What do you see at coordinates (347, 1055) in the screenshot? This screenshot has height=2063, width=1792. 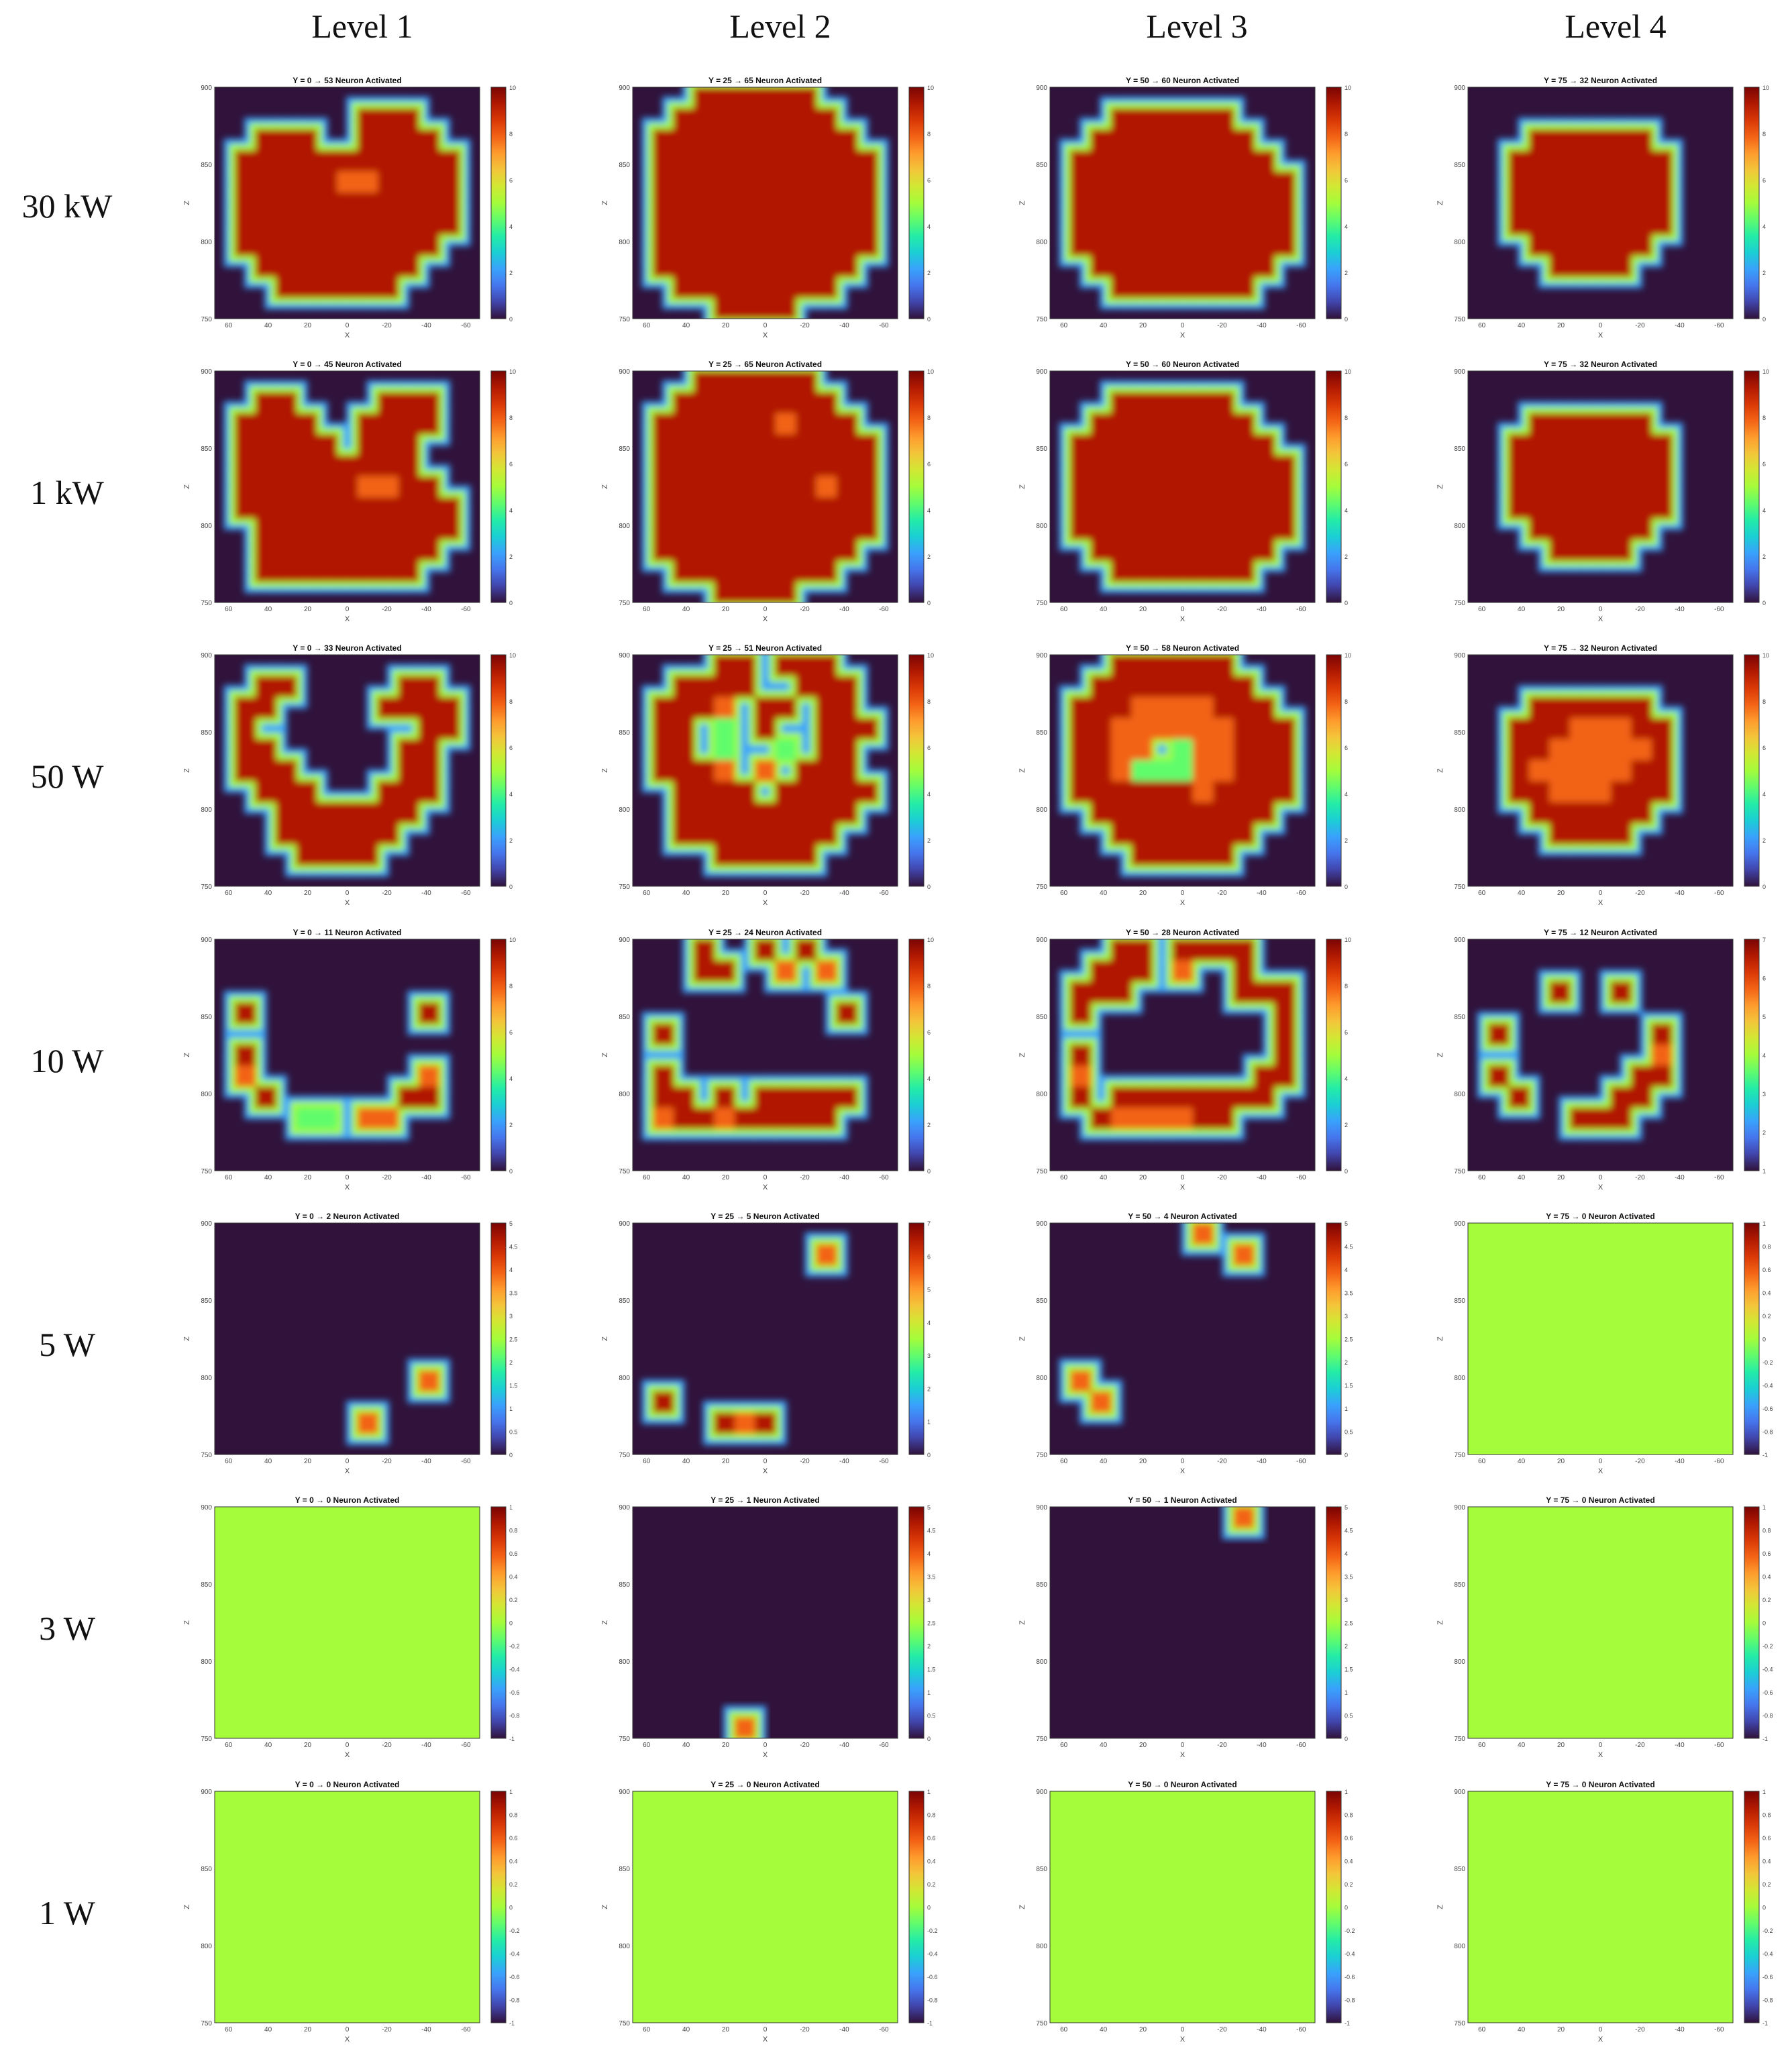 I see `axes-frame` at bounding box center [347, 1055].